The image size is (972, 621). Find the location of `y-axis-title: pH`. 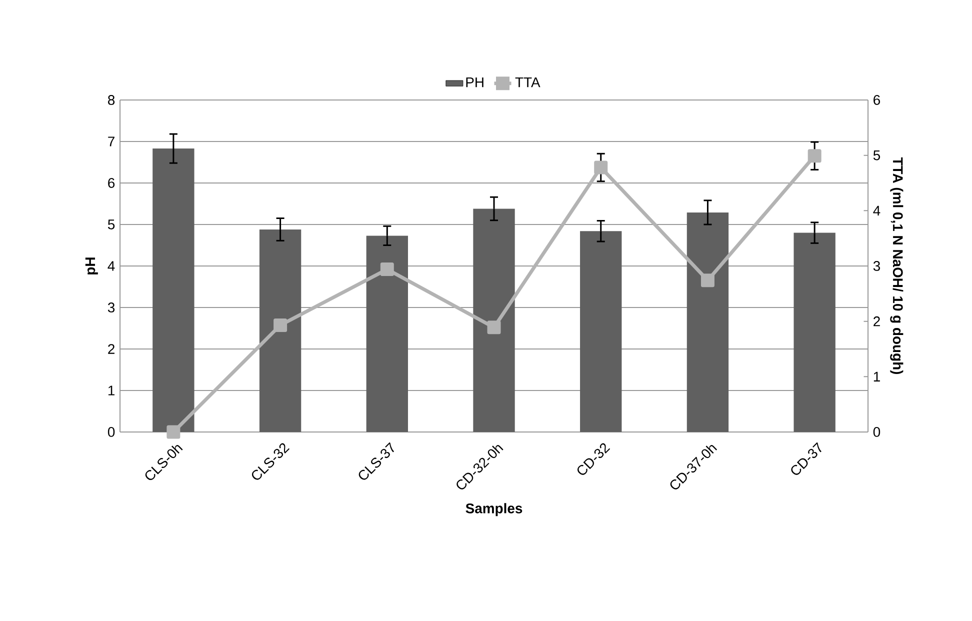

y-axis-title: pH is located at coordinates (91, 266).